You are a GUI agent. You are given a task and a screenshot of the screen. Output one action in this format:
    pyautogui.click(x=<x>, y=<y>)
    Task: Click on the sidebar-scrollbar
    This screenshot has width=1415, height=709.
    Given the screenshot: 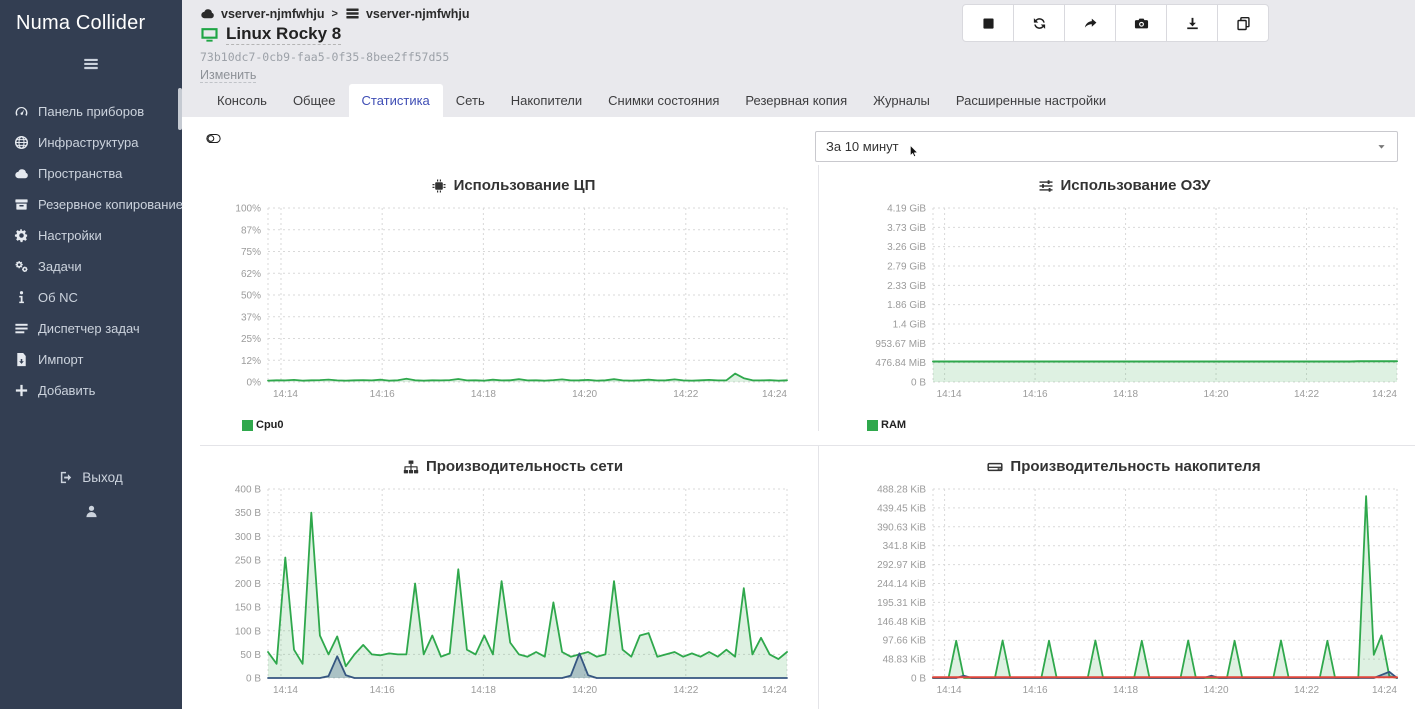 What is the action you would take?
    pyautogui.click(x=180, y=109)
    